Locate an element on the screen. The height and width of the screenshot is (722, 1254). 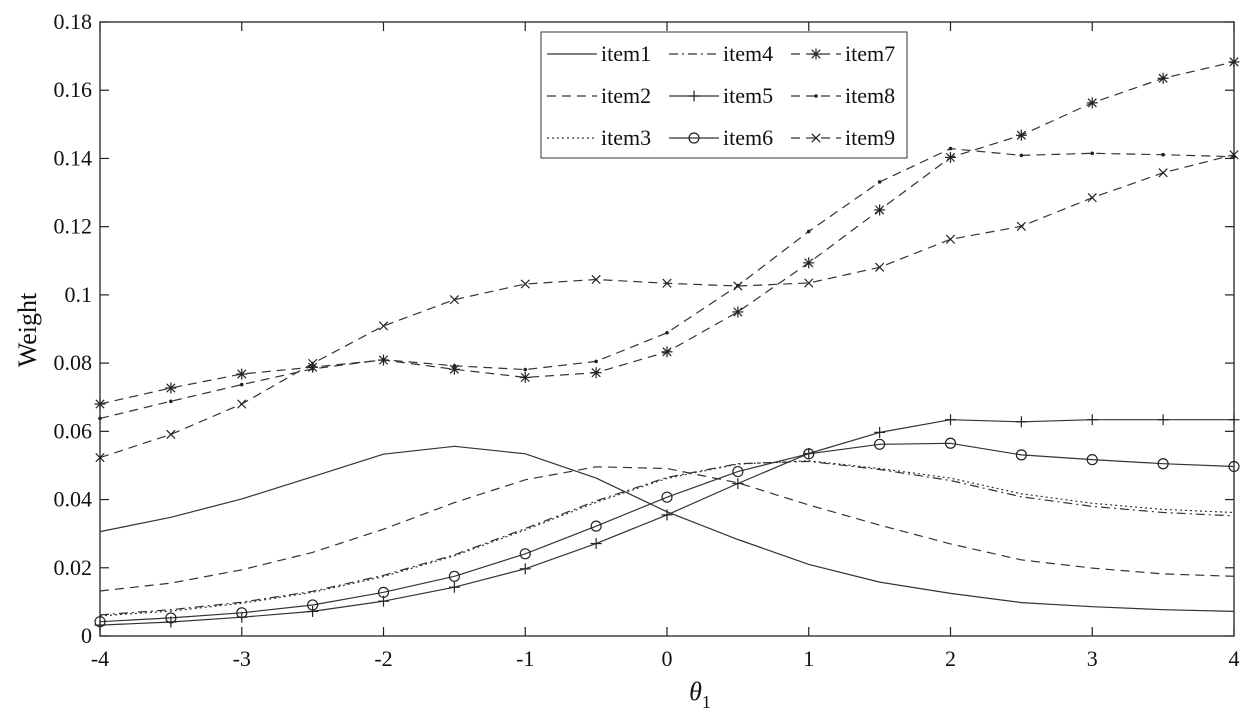
x-tick-label: 3 is located at coordinates (1092, 658).